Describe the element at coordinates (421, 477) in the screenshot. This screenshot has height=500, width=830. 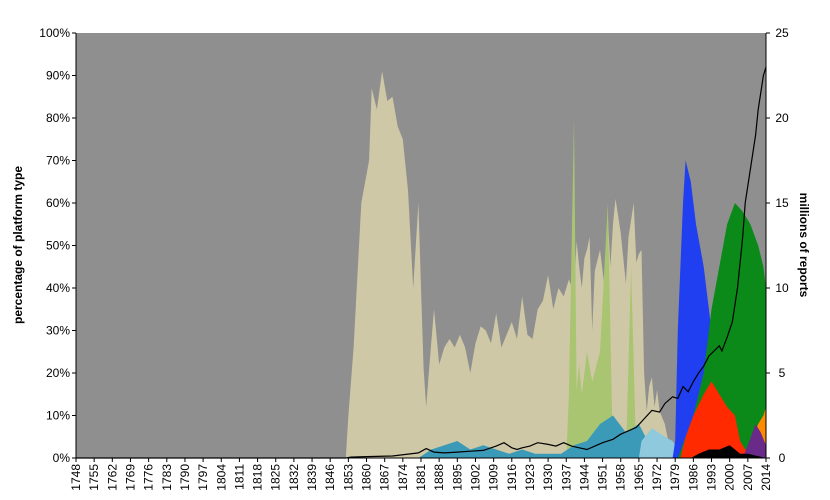
I see `x-tick-label: 1881` at that location.